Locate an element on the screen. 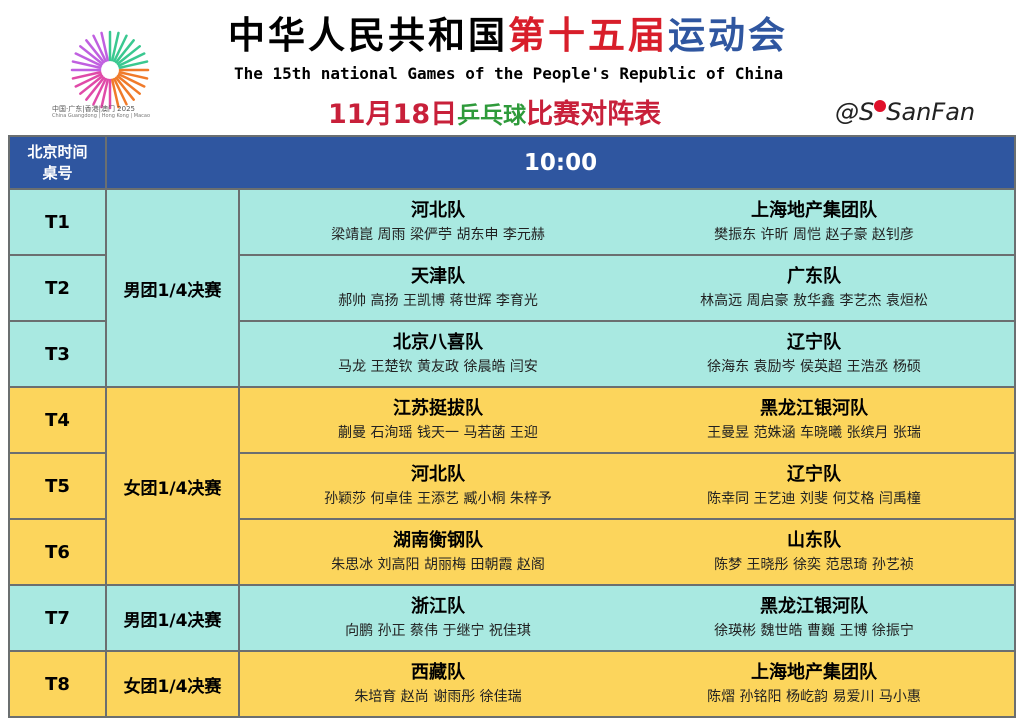 The width and height of the screenshot is (1024, 724). away-team: 上海地产集团队樊振东 许昕 周恺 赵子豪 赵钊彦 is located at coordinates (814, 222).